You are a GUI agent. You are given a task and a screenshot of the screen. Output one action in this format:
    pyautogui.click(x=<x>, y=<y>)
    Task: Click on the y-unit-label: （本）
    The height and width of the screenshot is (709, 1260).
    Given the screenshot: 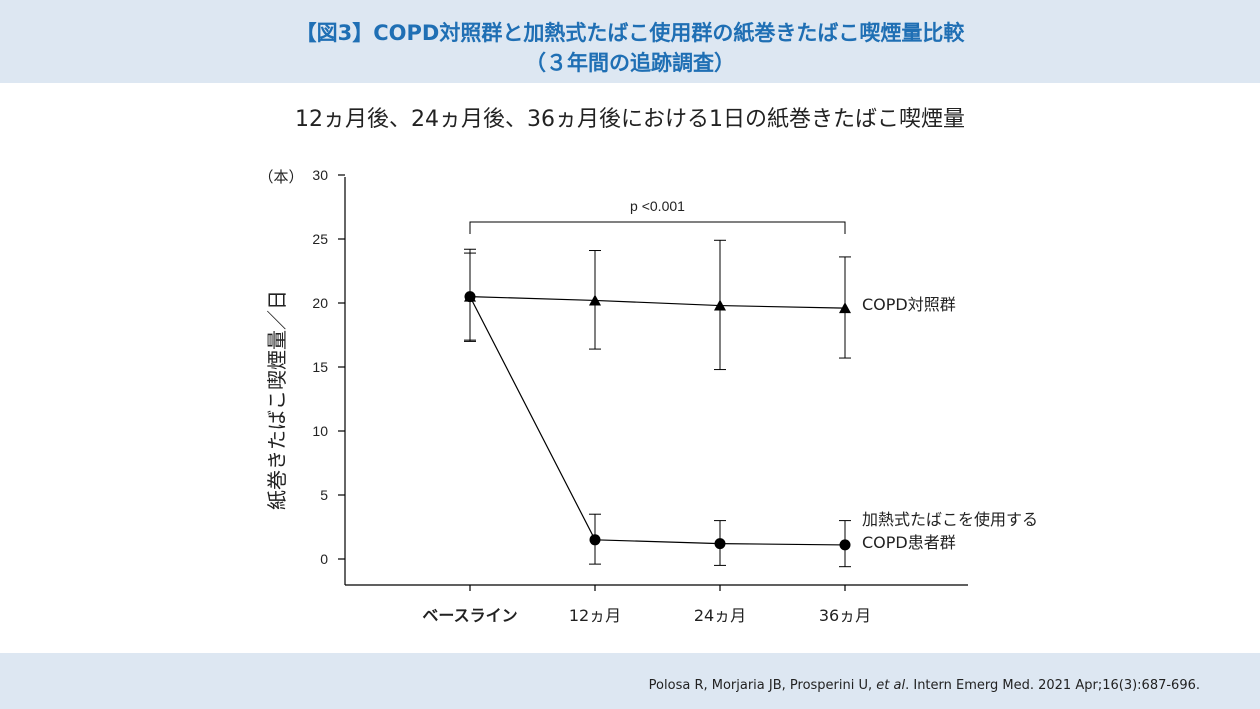 What is the action you would take?
    pyautogui.click(x=280, y=177)
    